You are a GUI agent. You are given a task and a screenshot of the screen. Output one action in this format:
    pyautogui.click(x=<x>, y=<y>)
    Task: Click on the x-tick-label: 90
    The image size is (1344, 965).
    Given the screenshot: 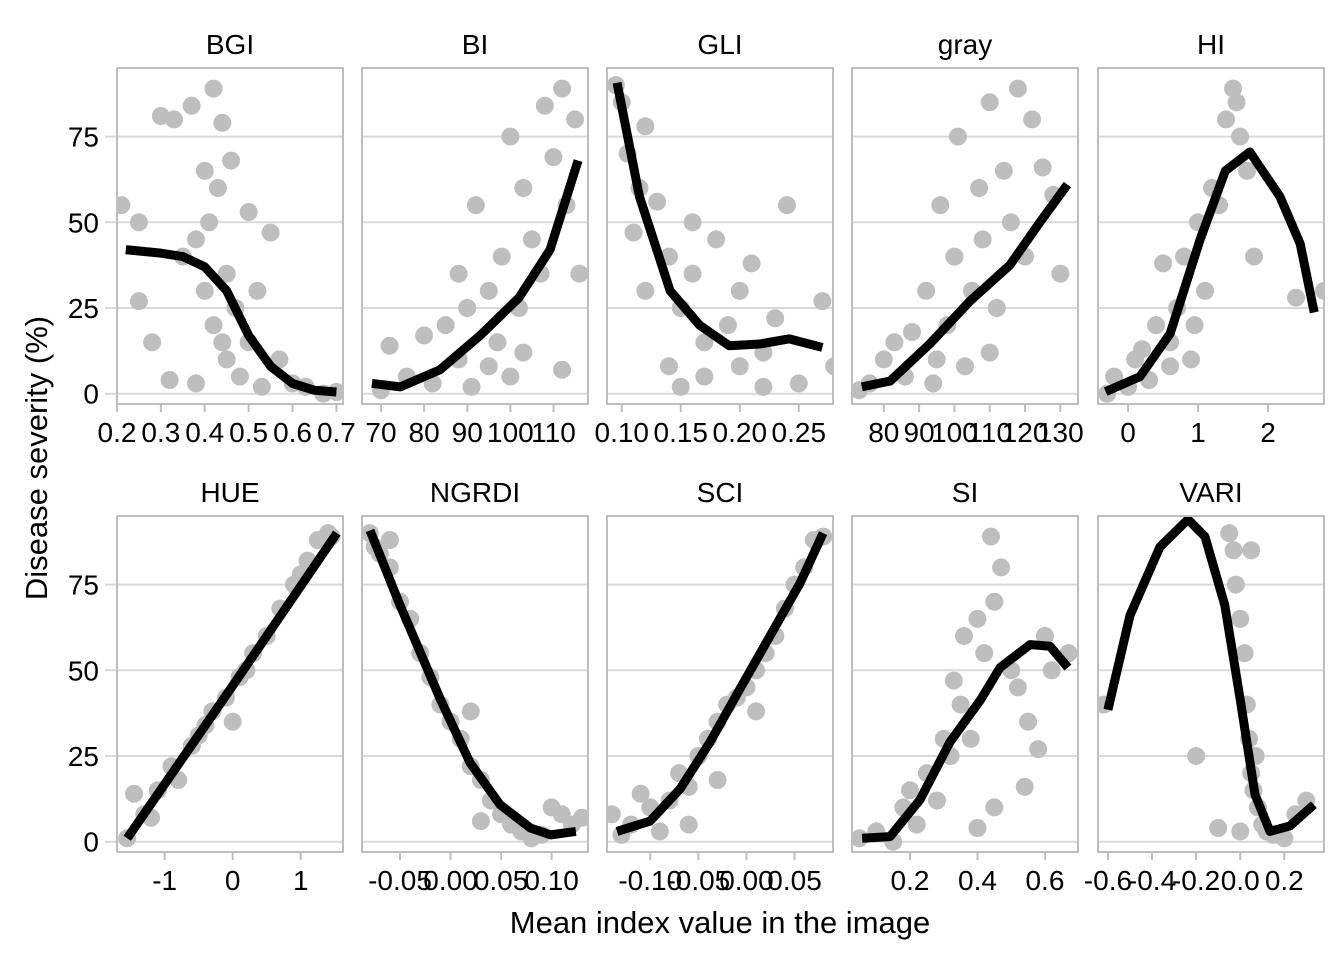 What is the action you would take?
    pyautogui.click(x=919, y=432)
    